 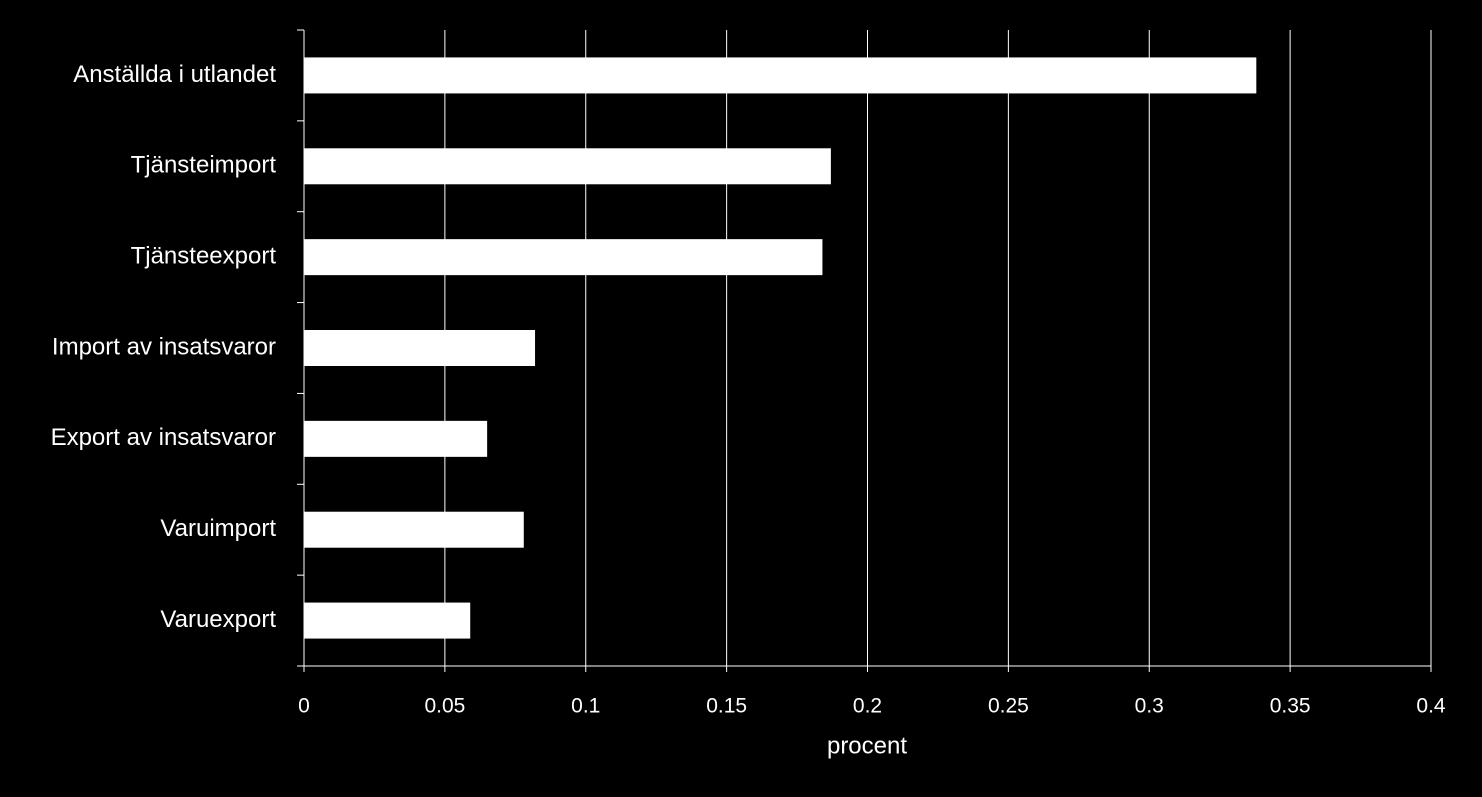 What do you see at coordinates (867, 745) in the screenshot?
I see `x-axis-label: procent` at bounding box center [867, 745].